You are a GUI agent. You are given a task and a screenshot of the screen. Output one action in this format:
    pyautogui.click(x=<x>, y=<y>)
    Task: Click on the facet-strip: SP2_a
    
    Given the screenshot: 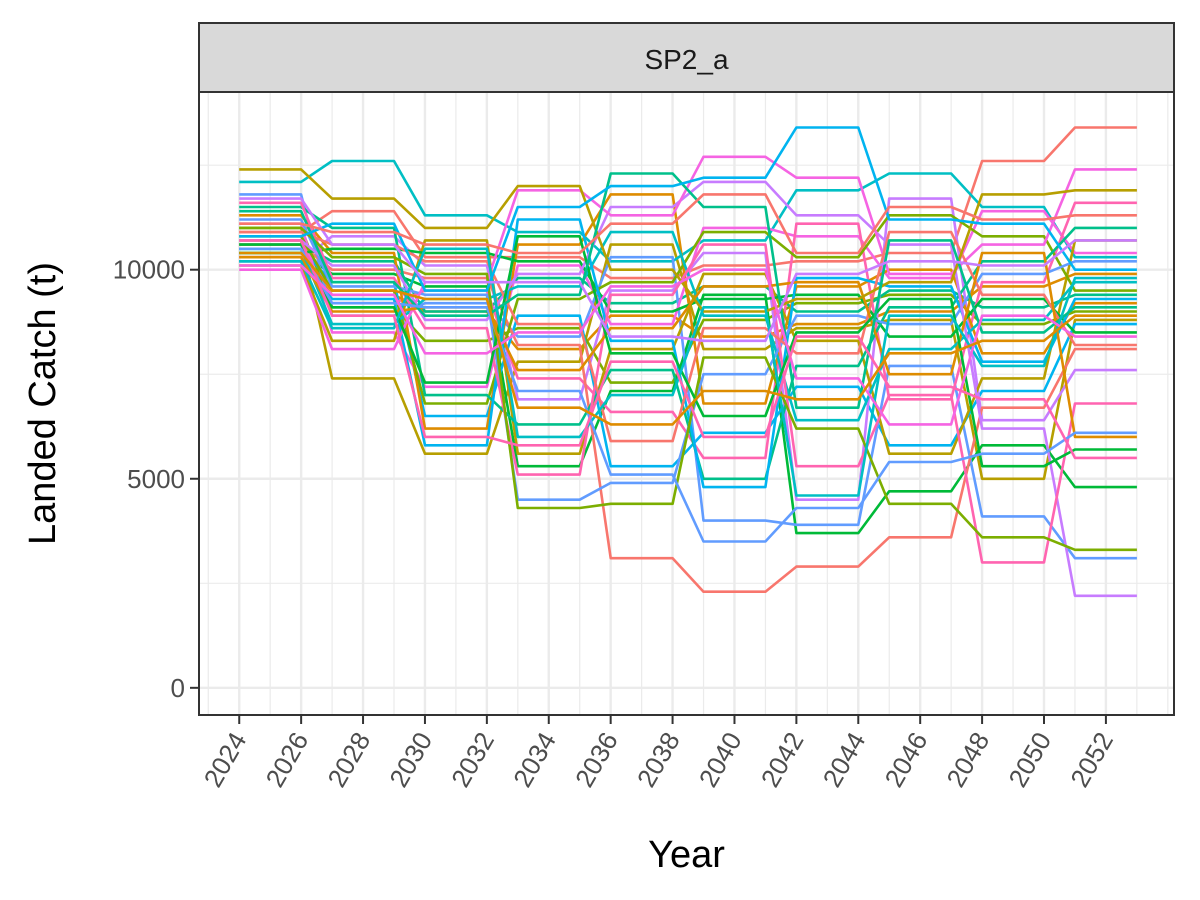 What is the action you would take?
    pyautogui.click(x=686, y=57)
    